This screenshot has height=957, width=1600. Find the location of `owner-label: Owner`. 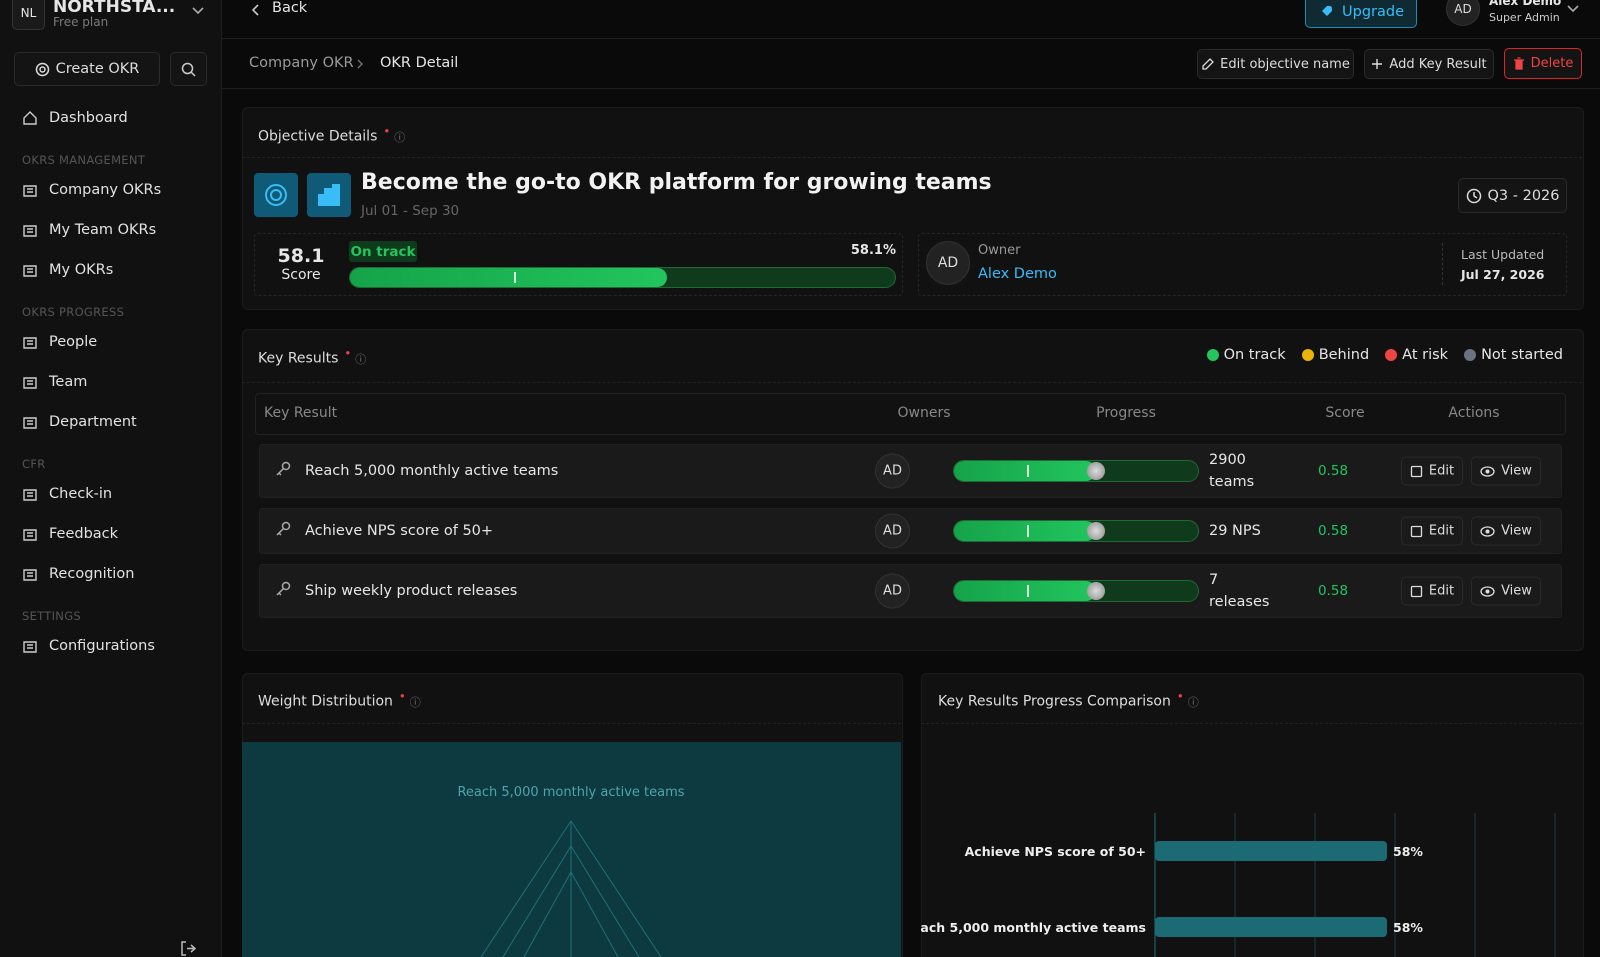

owner-label: Owner is located at coordinates (999, 250).